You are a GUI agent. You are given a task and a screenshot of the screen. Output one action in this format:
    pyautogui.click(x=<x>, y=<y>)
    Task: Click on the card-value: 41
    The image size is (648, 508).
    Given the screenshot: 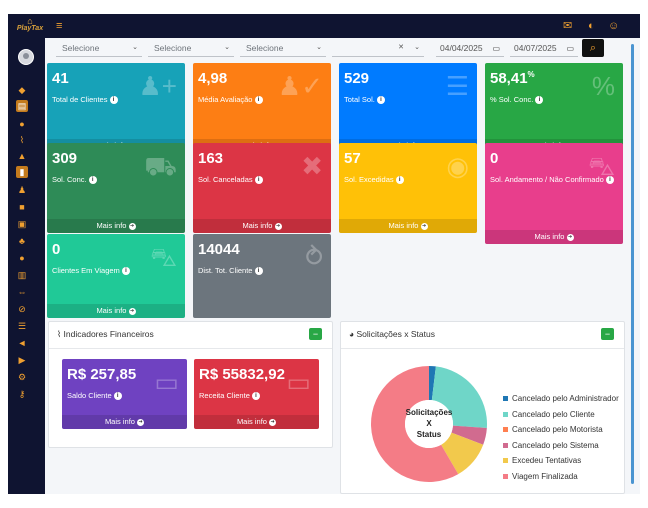 What is the action you would take?
    pyautogui.click(x=60, y=78)
    